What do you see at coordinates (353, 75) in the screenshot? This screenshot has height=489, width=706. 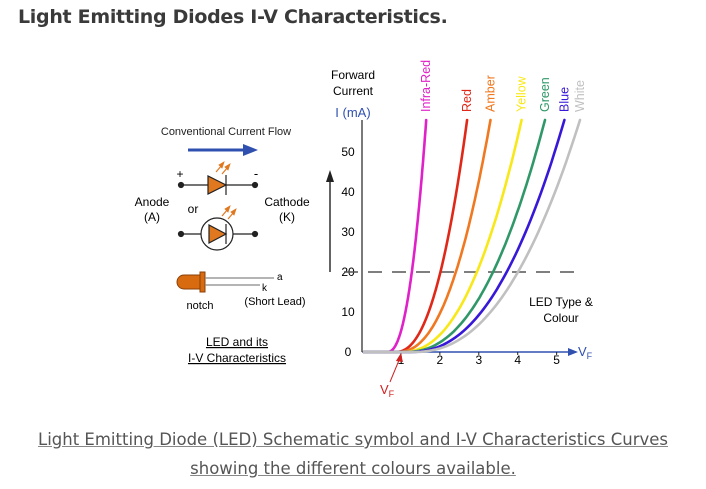 I see `y-title-line1: Forward` at bounding box center [353, 75].